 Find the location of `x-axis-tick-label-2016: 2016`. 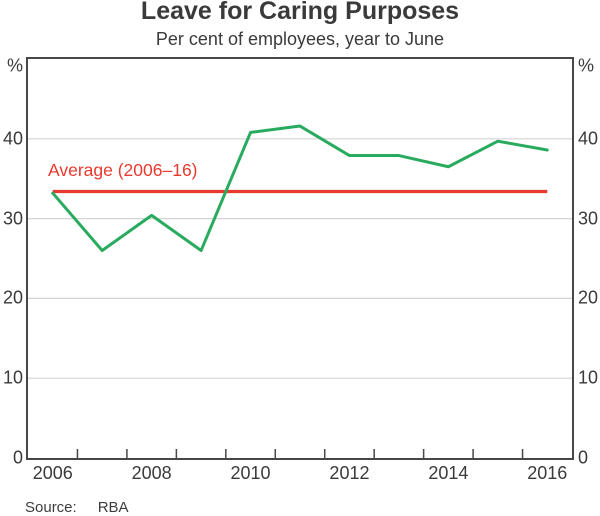

x-axis-tick-label-2016: 2016 is located at coordinates (547, 473).